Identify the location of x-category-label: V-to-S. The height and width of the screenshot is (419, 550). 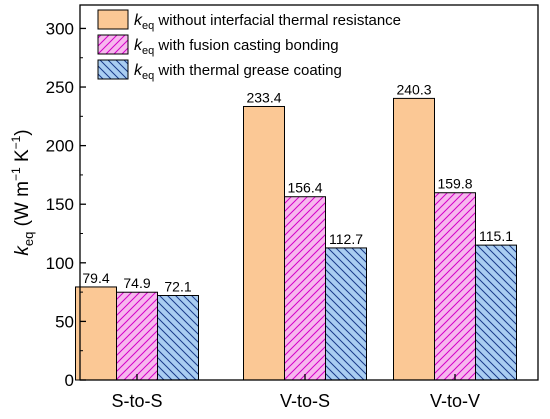
(305, 401).